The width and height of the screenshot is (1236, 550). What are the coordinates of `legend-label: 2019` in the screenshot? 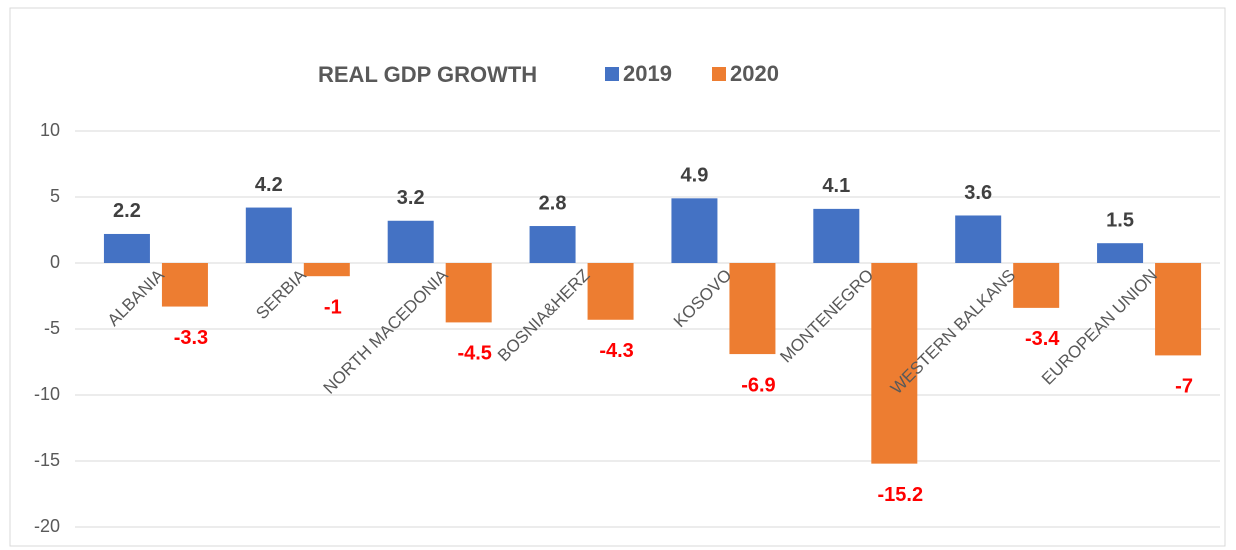 It's located at (647, 73).